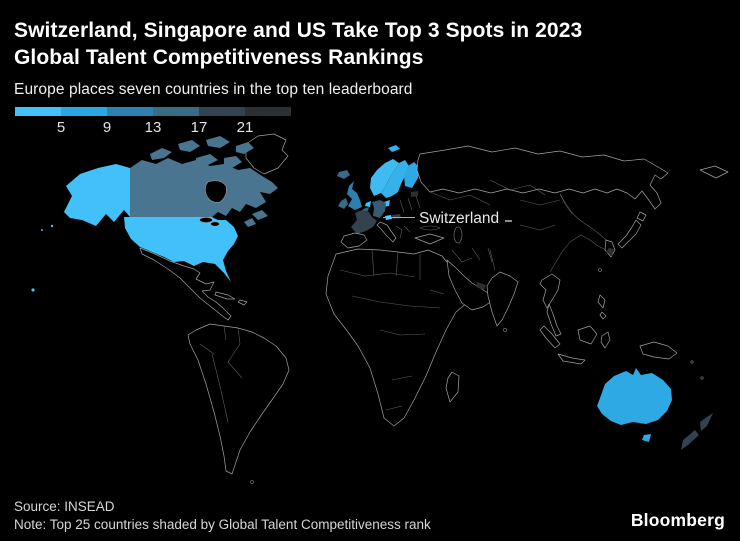  Describe the element at coordinates (690, 440) in the screenshot. I see `country-new-zealand-south` at that location.